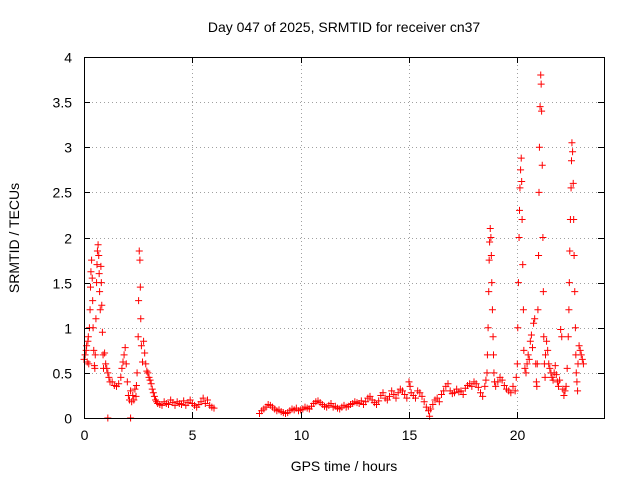 Image resolution: width=640 pixels, height=480 pixels. Describe the element at coordinates (68, 58) in the screenshot. I see `y-tick-label: 4` at that location.